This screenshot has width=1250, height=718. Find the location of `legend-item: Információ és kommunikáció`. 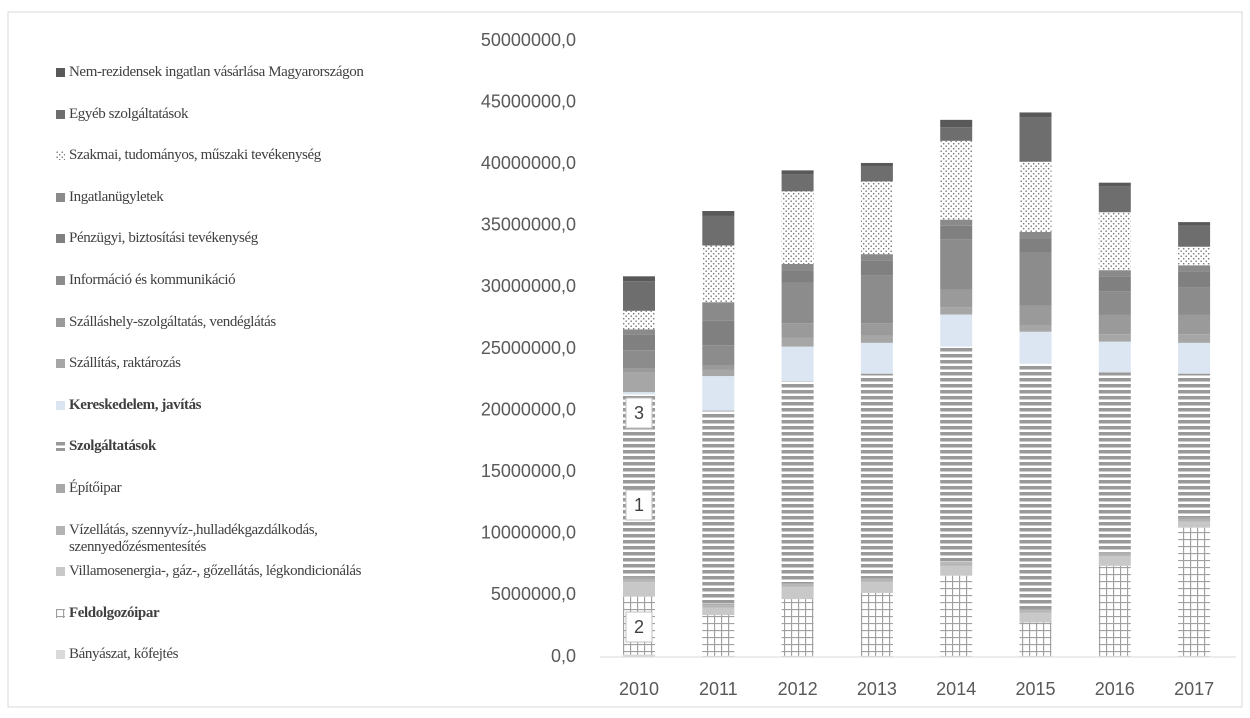

legend-item: Információ és kommunikáció is located at coordinates (256, 280).